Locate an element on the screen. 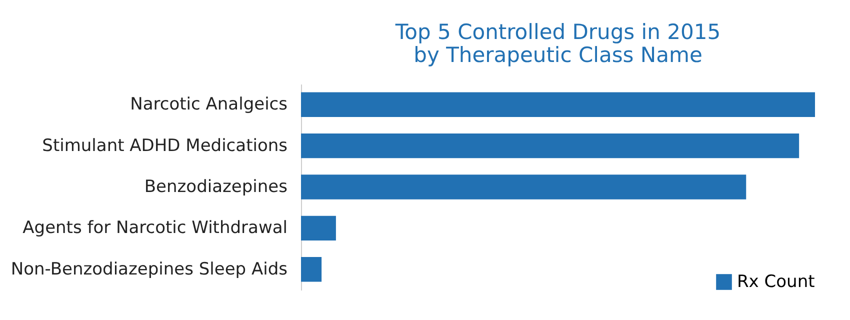  y-tick-label: Stimulant ADHD Medications is located at coordinates (165, 146).